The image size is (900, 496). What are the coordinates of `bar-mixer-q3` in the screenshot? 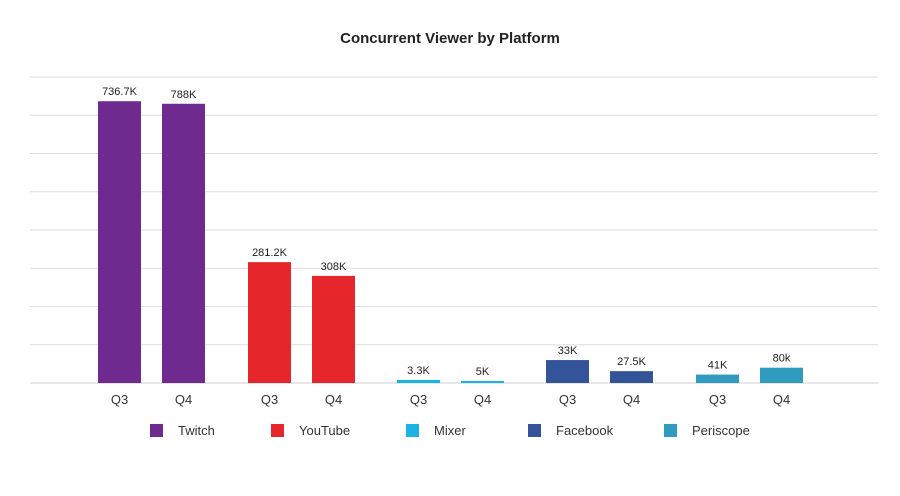 It's located at (418, 381).